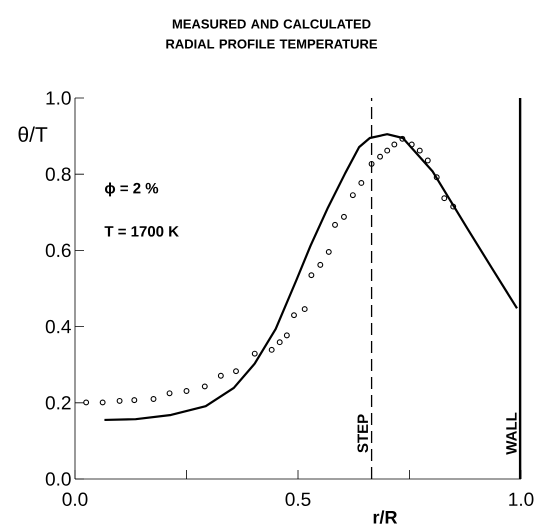  I want to click on x-axis-title: r/R, so click(386, 517).